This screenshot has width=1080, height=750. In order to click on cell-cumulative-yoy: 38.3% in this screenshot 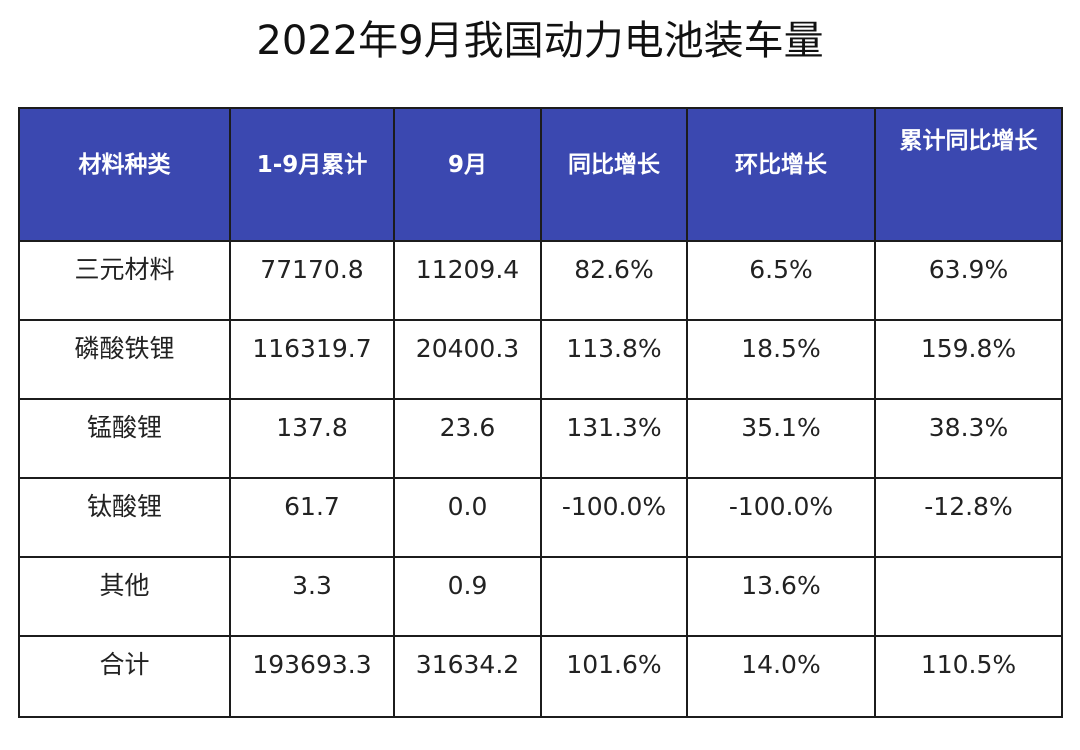, I will do `click(968, 438)`.